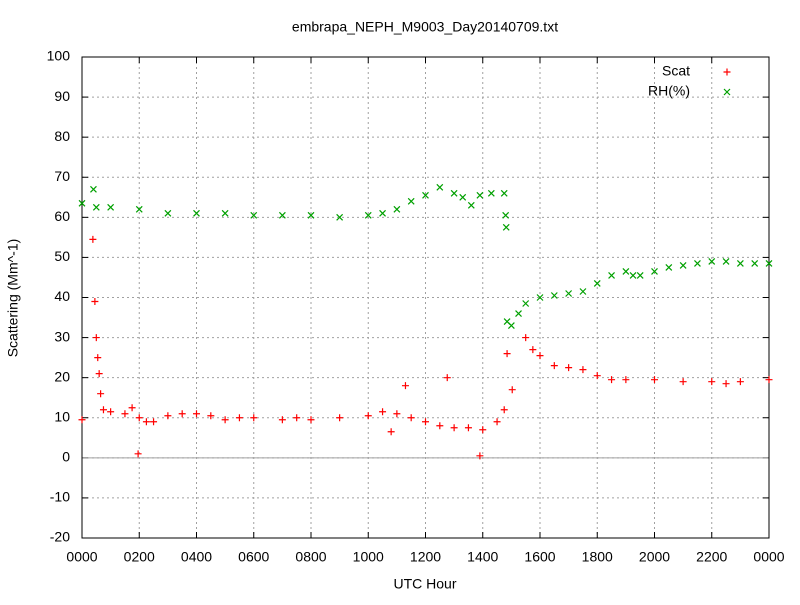 This screenshot has height=605, width=800. Describe the element at coordinates (66, 457) in the screenshot. I see `y-tick-label: 0` at that location.